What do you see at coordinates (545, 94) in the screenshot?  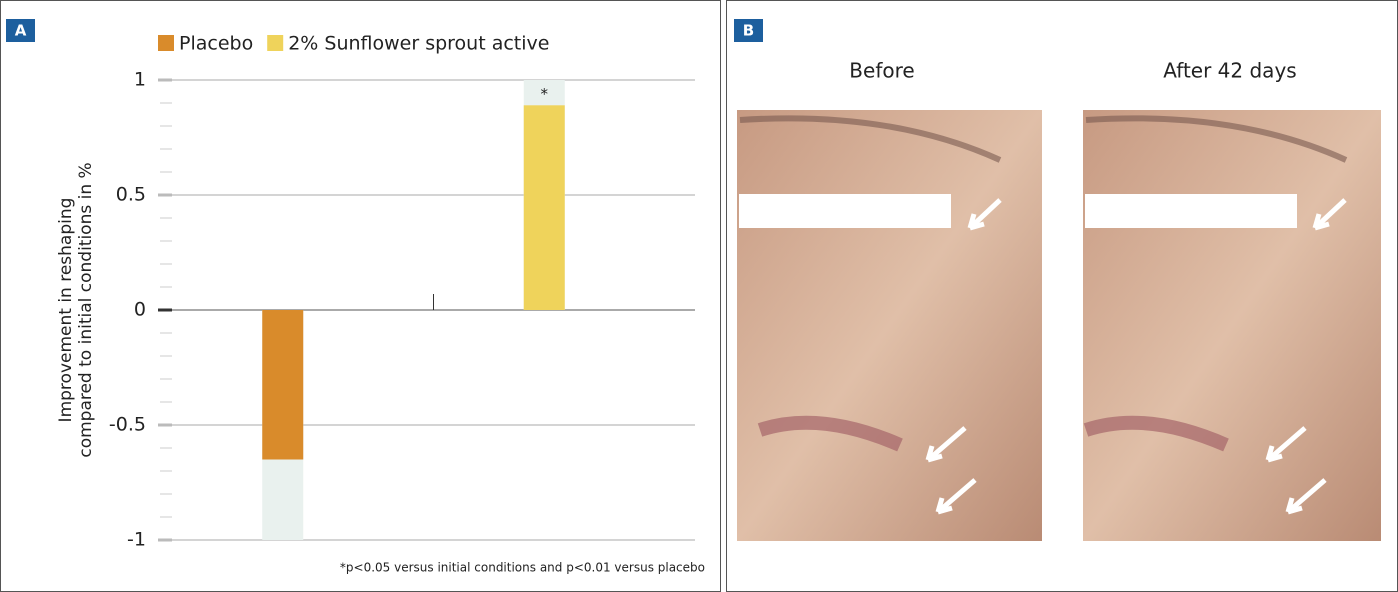 I see `significance-mark: *` at bounding box center [545, 94].